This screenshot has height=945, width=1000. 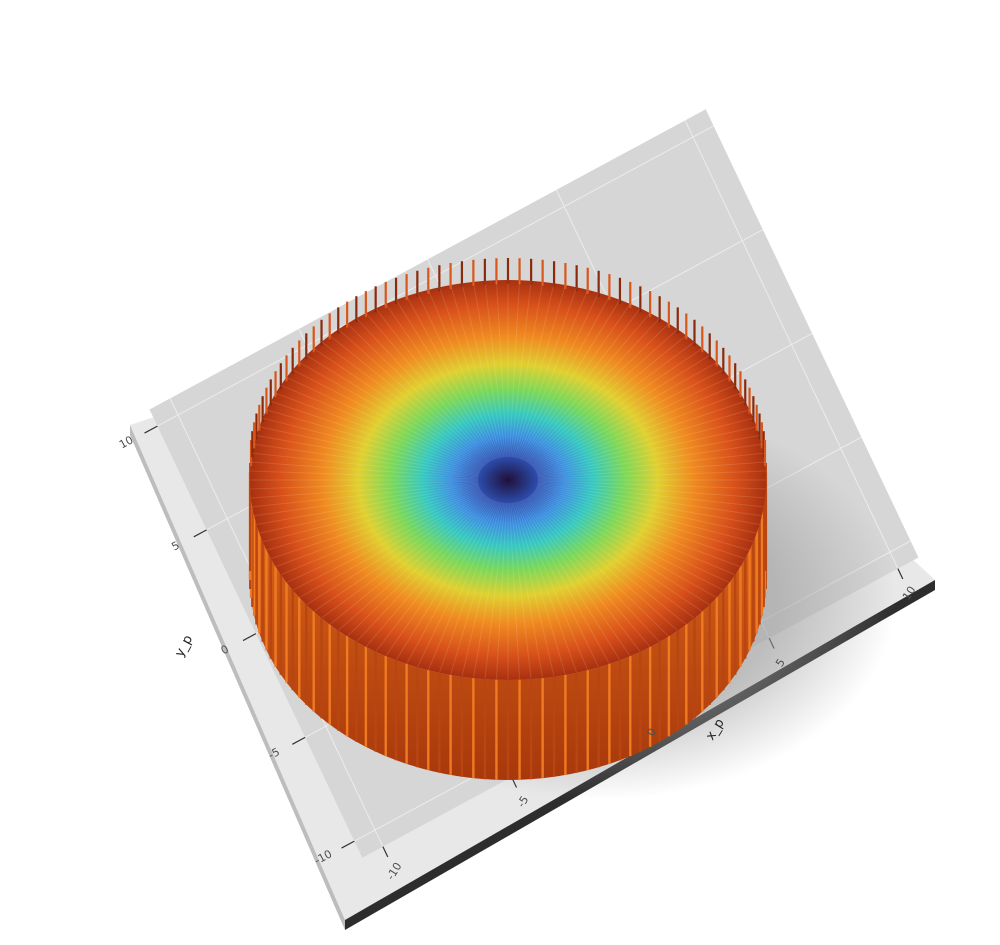 I want to click on plate-side, so click(x=237, y=677).